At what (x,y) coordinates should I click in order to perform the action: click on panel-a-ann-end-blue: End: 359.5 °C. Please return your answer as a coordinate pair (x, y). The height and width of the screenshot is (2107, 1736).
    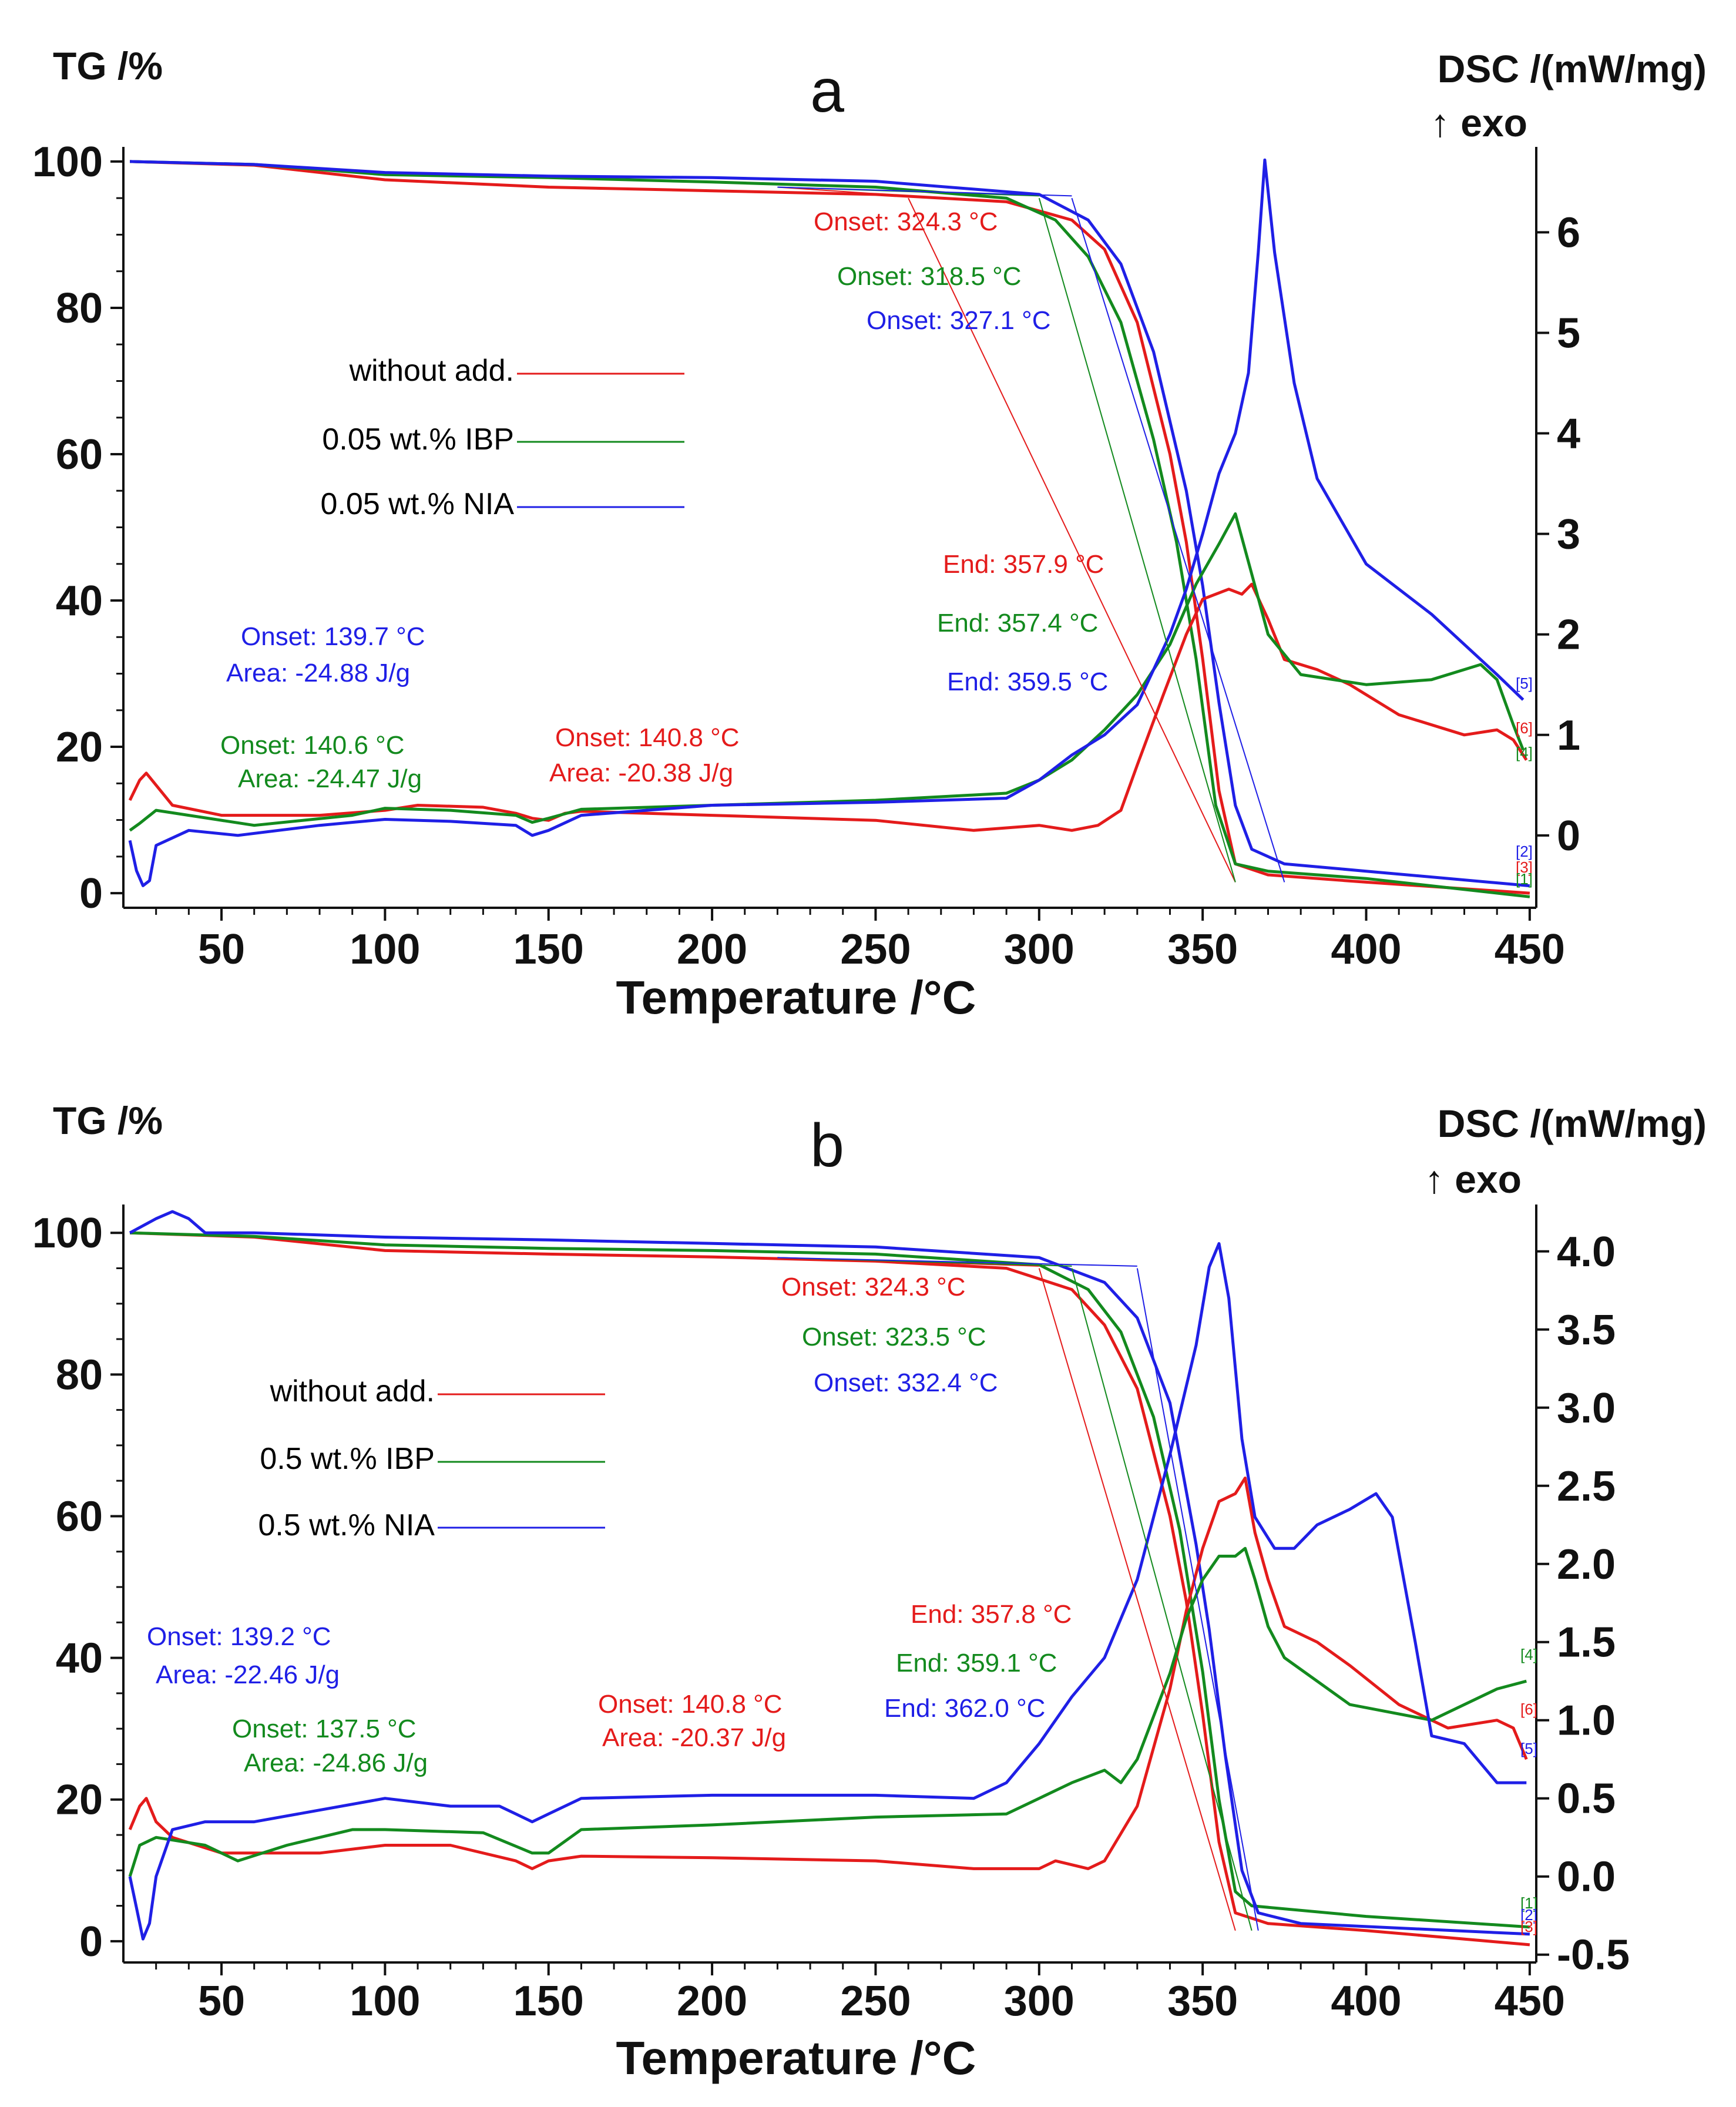
    Looking at the image, I should click on (1027, 682).